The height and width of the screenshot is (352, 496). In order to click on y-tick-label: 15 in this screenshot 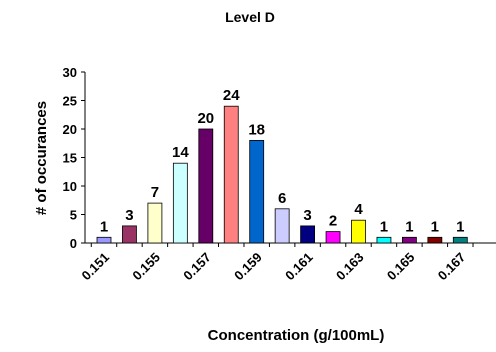, I will do `click(70, 158)`.